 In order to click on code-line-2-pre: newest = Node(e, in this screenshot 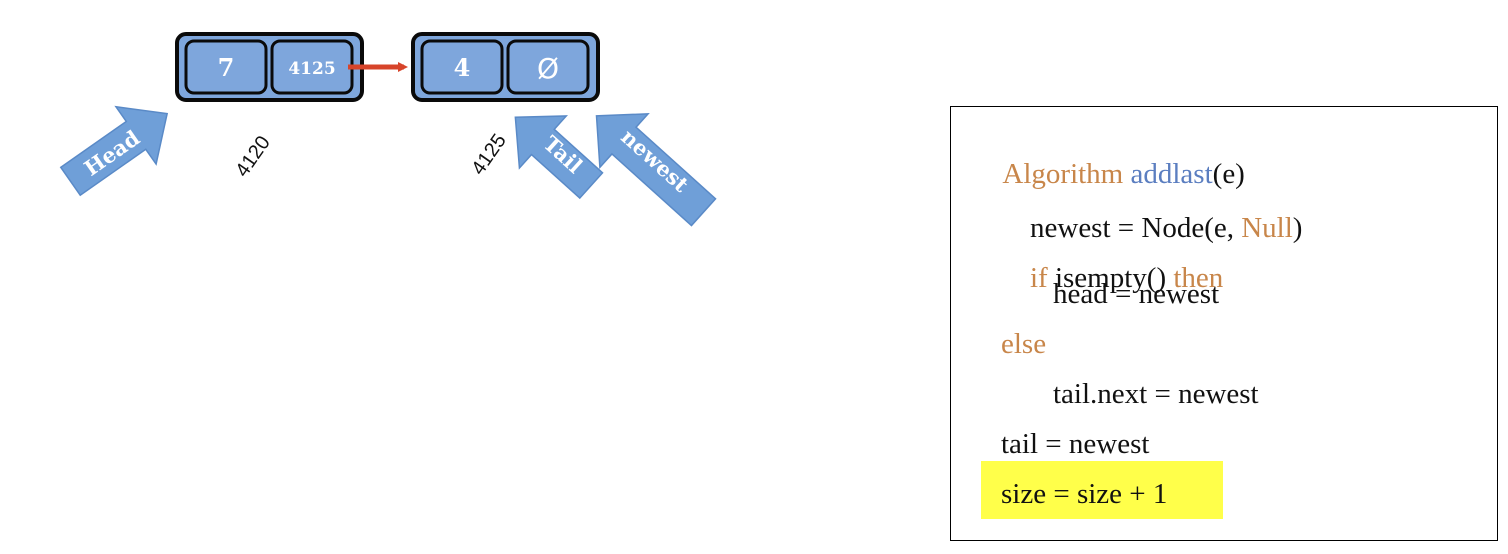, I will do `click(1136, 228)`.